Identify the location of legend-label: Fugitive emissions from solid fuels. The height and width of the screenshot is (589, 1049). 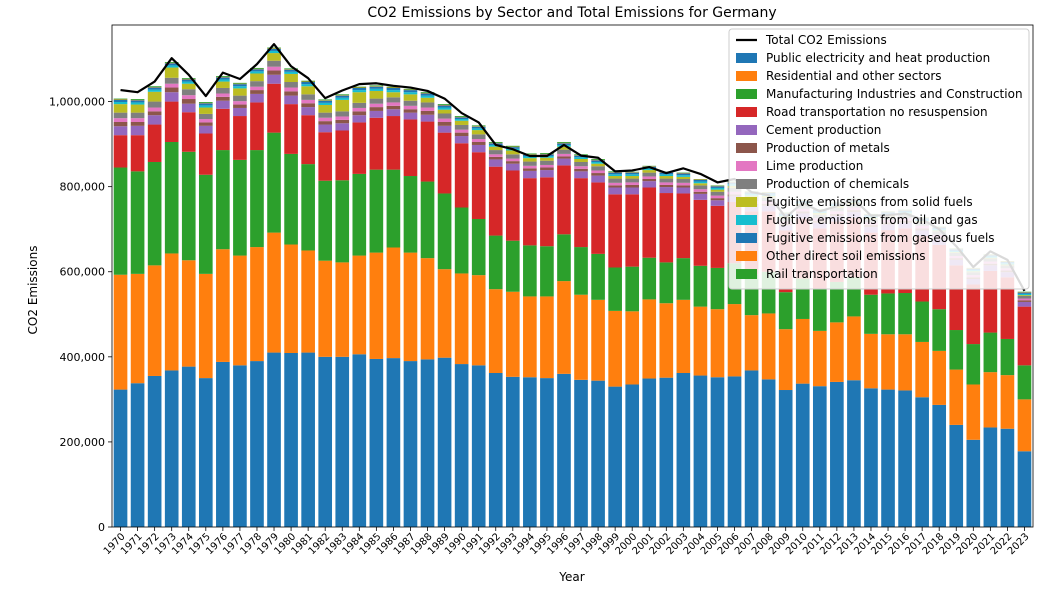
(869, 202).